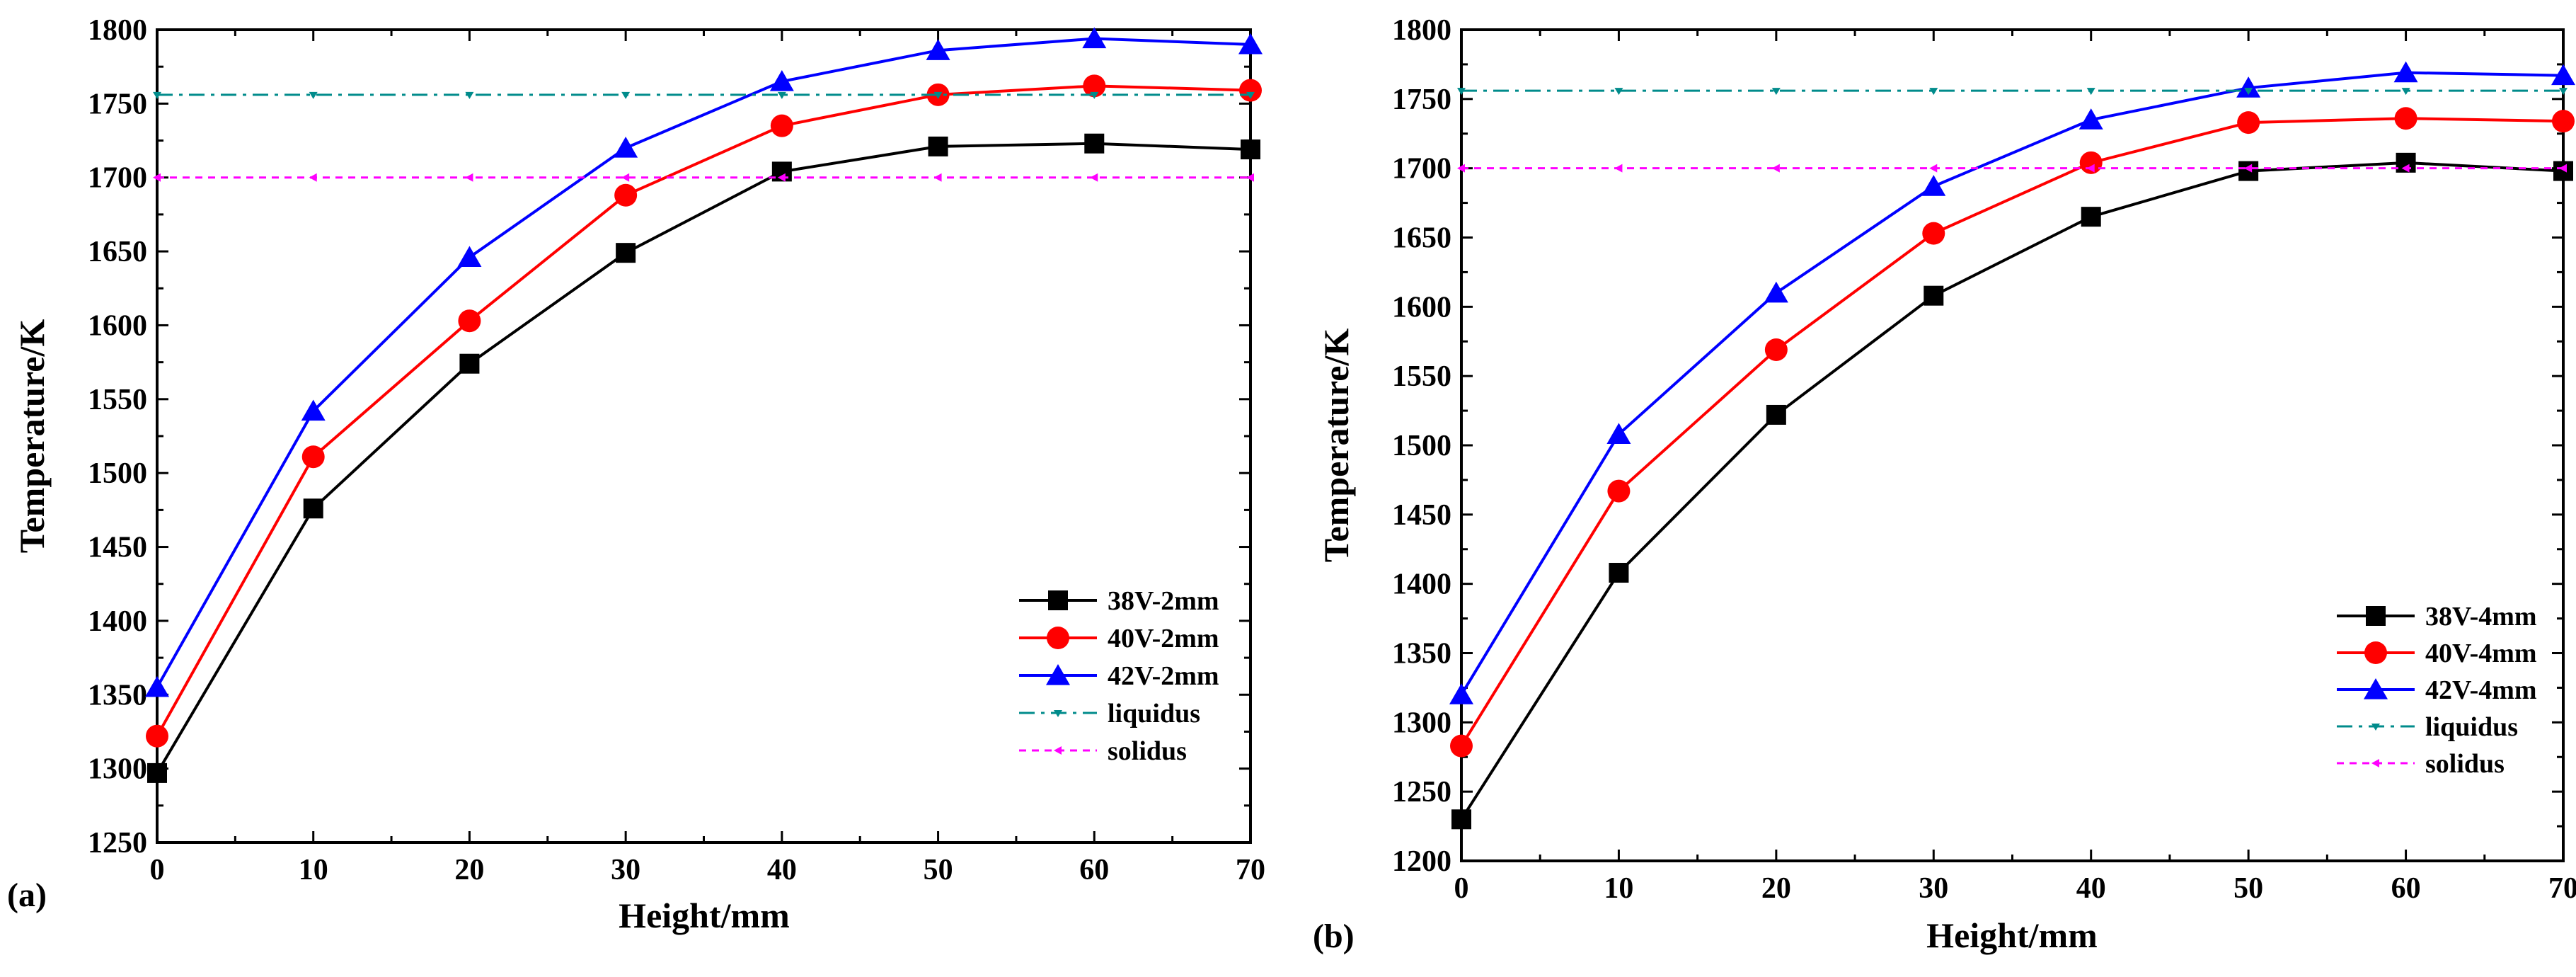 The height and width of the screenshot is (977, 2576). Describe the element at coordinates (1462, 888) in the screenshot. I see `x-tick-label: 0` at that location.